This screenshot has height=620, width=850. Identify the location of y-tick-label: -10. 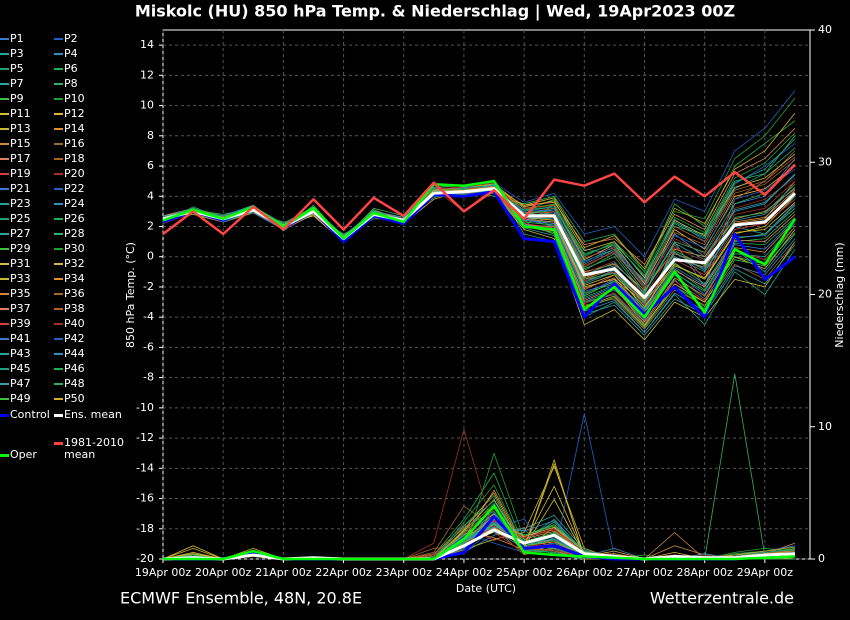
(145, 407).